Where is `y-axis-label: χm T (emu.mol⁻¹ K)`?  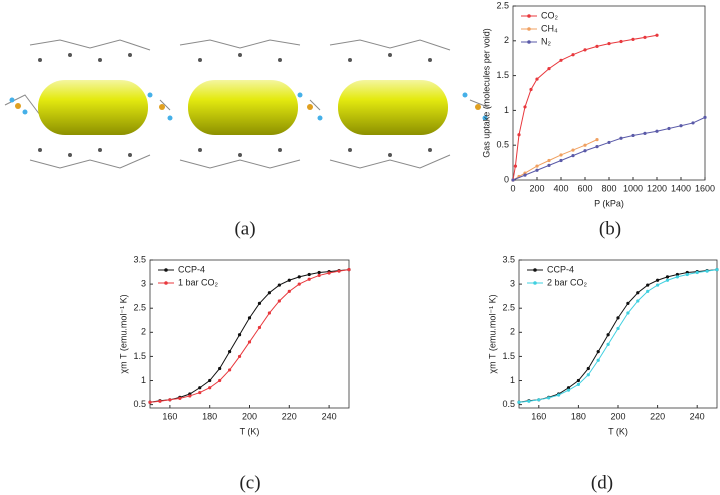 y-axis-label: χm T (emu.mol⁻¹ K) is located at coordinates (492, 333).